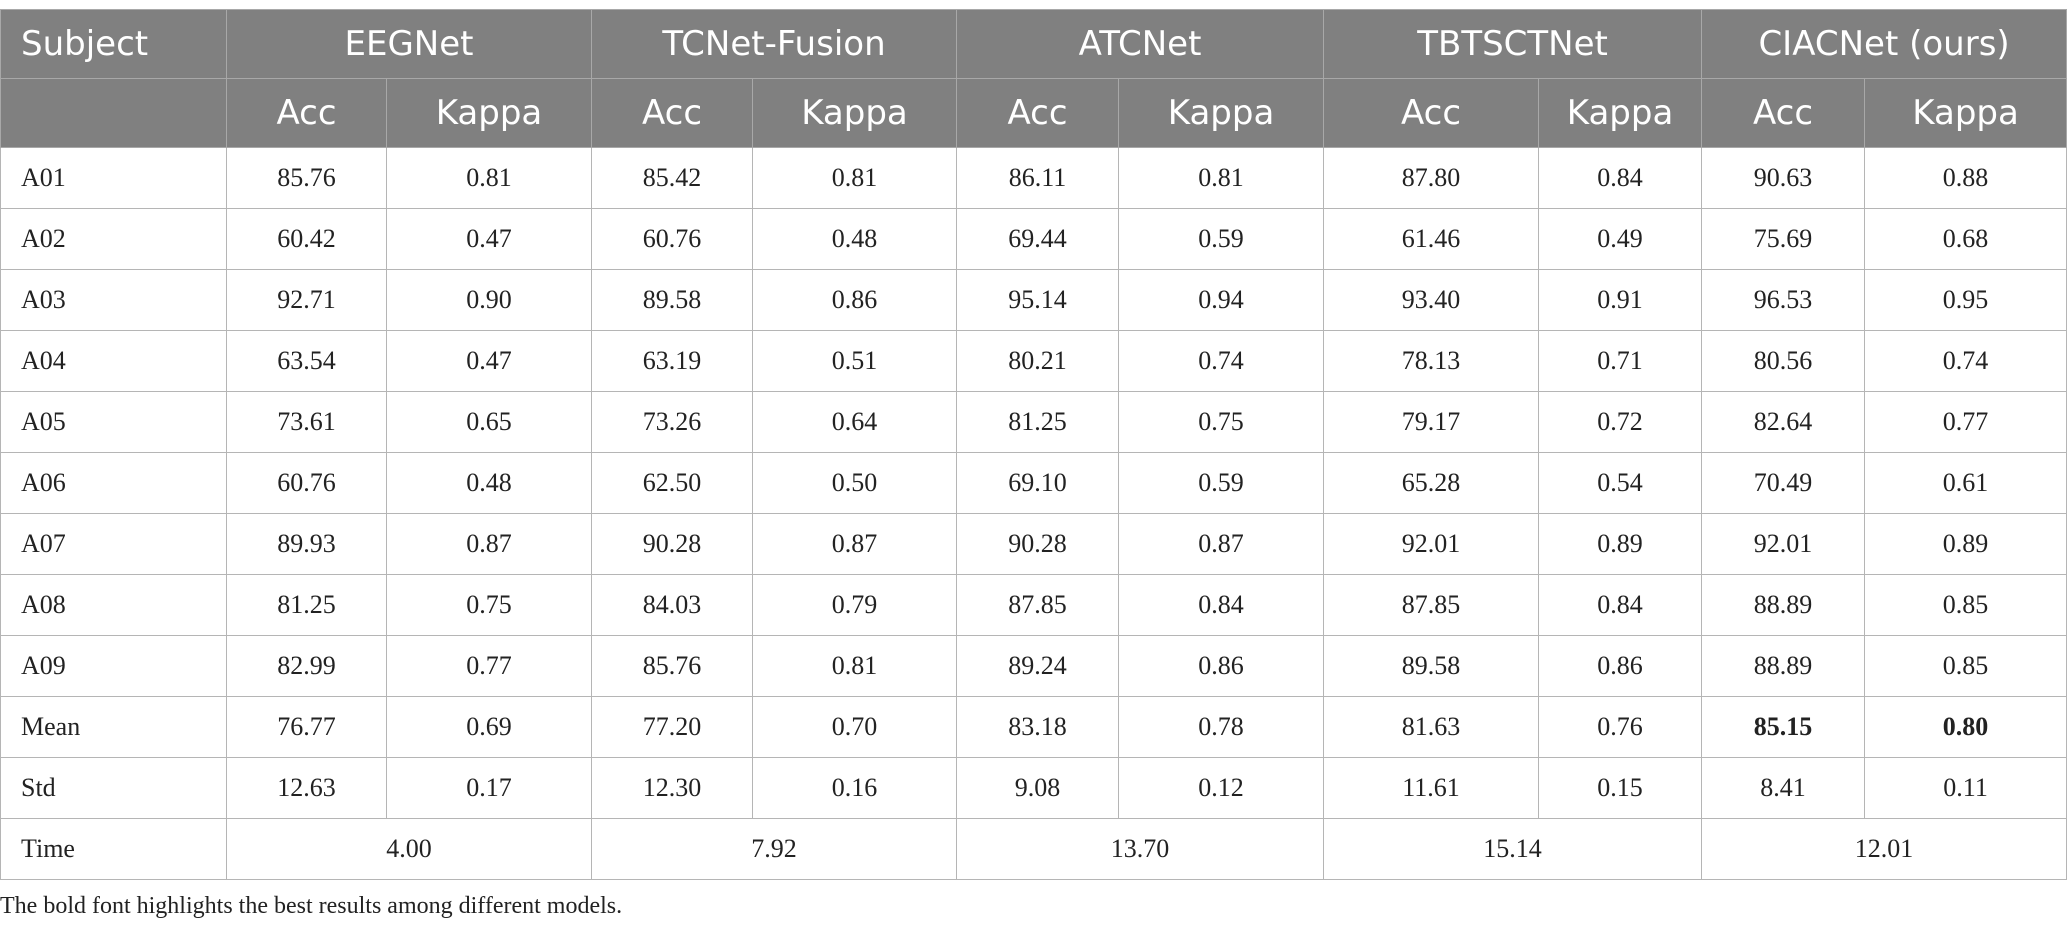 The height and width of the screenshot is (938, 2068). Describe the element at coordinates (1034, 113) in the screenshot. I see `subheader-row: Acc Kappa Acc Kappa Acc Kappa Acc Kappa Acc Kappa` at that location.